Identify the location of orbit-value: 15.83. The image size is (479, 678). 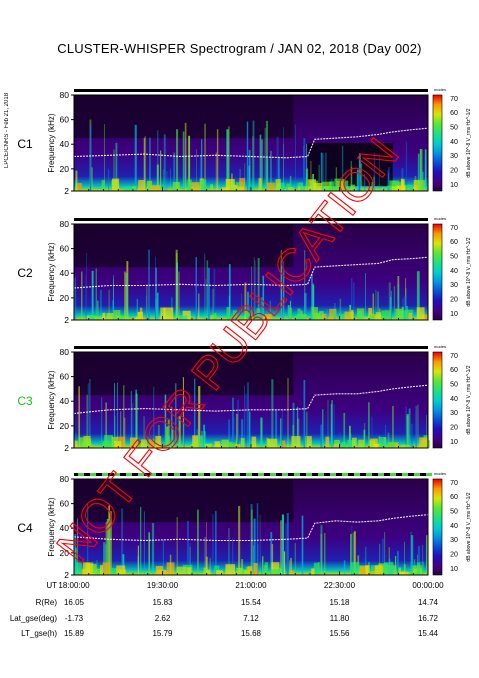
(162, 602).